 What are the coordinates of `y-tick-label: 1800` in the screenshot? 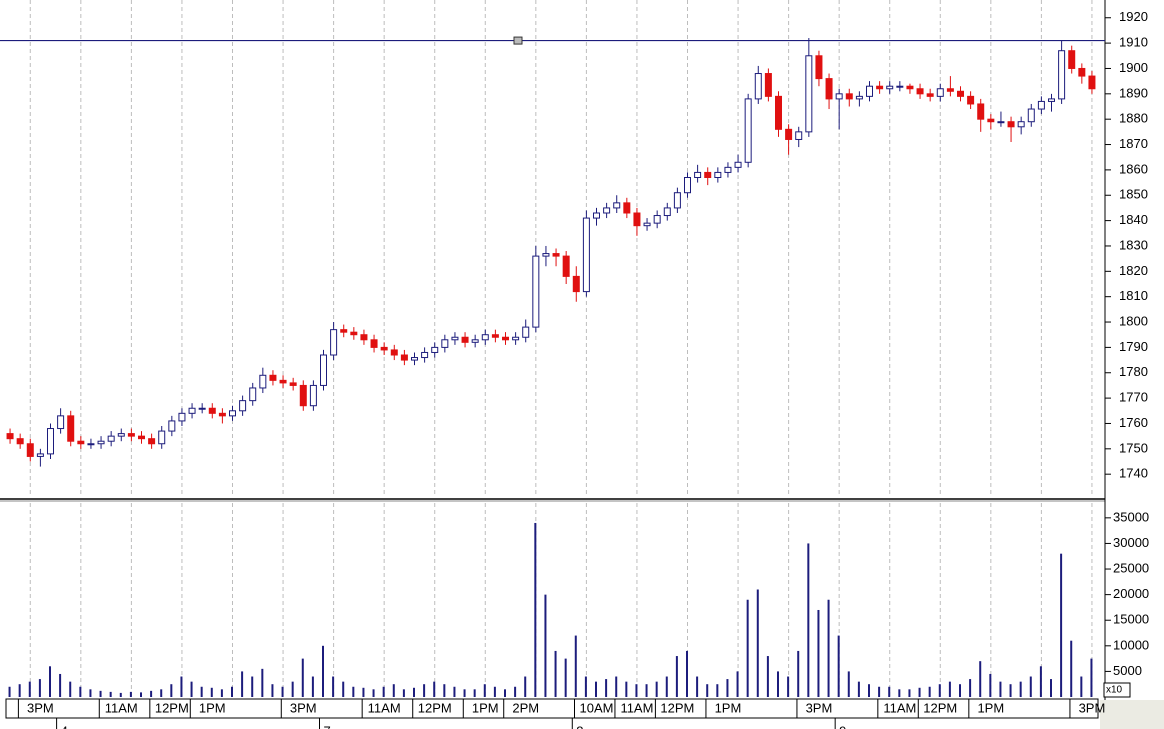 It's located at (1133, 320).